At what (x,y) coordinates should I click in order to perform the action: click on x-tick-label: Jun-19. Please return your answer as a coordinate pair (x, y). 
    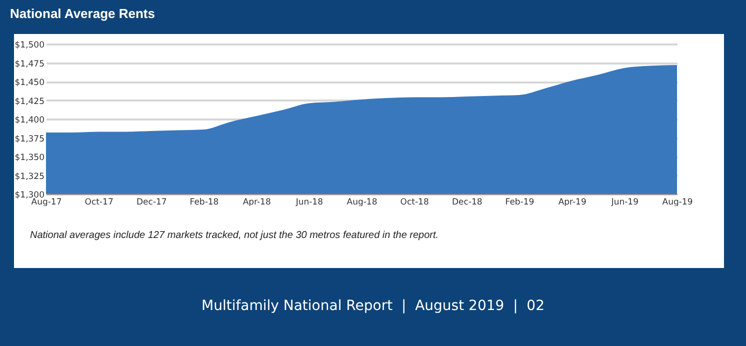
    Looking at the image, I should click on (624, 203).